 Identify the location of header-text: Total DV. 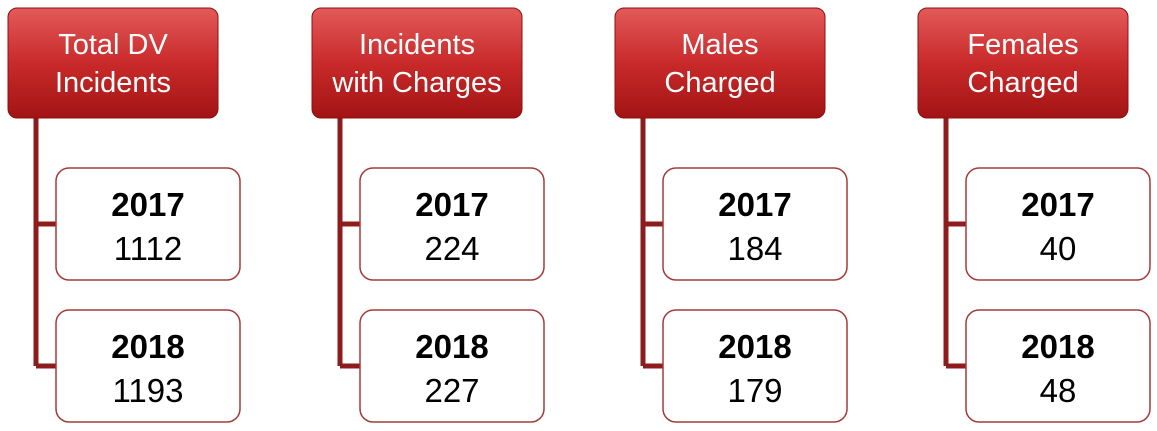
(113, 45).